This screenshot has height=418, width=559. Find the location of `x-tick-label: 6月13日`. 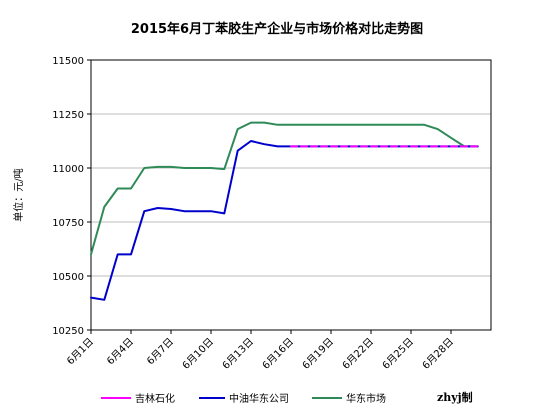

x-tick-label: 6月13日 is located at coordinates (238, 354).